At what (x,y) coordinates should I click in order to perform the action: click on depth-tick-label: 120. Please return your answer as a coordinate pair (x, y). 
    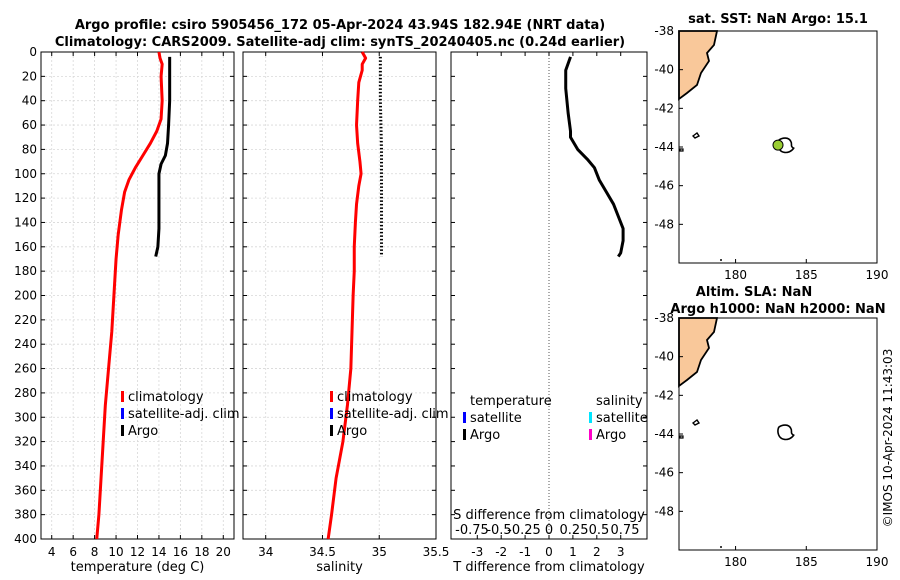
    Looking at the image, I should click on (25, 198).